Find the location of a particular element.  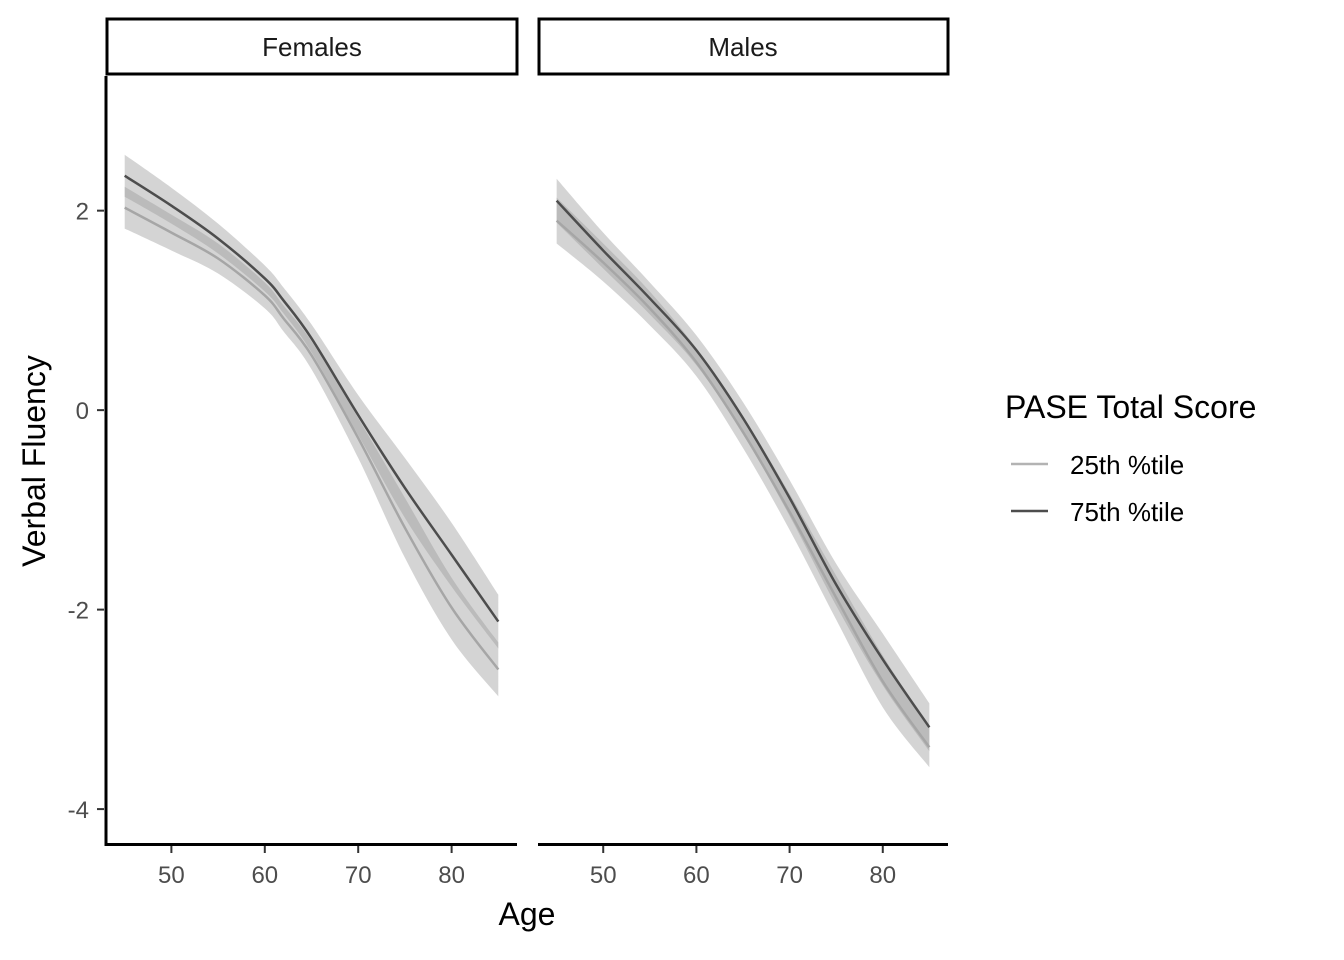

ribbon-females-25th is located at coordinates (311, 441).